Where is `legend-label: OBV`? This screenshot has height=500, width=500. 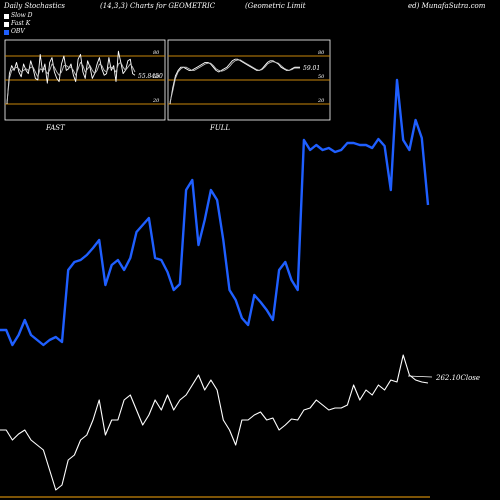
legend-label: OBV is located at coordinates (18, 31).